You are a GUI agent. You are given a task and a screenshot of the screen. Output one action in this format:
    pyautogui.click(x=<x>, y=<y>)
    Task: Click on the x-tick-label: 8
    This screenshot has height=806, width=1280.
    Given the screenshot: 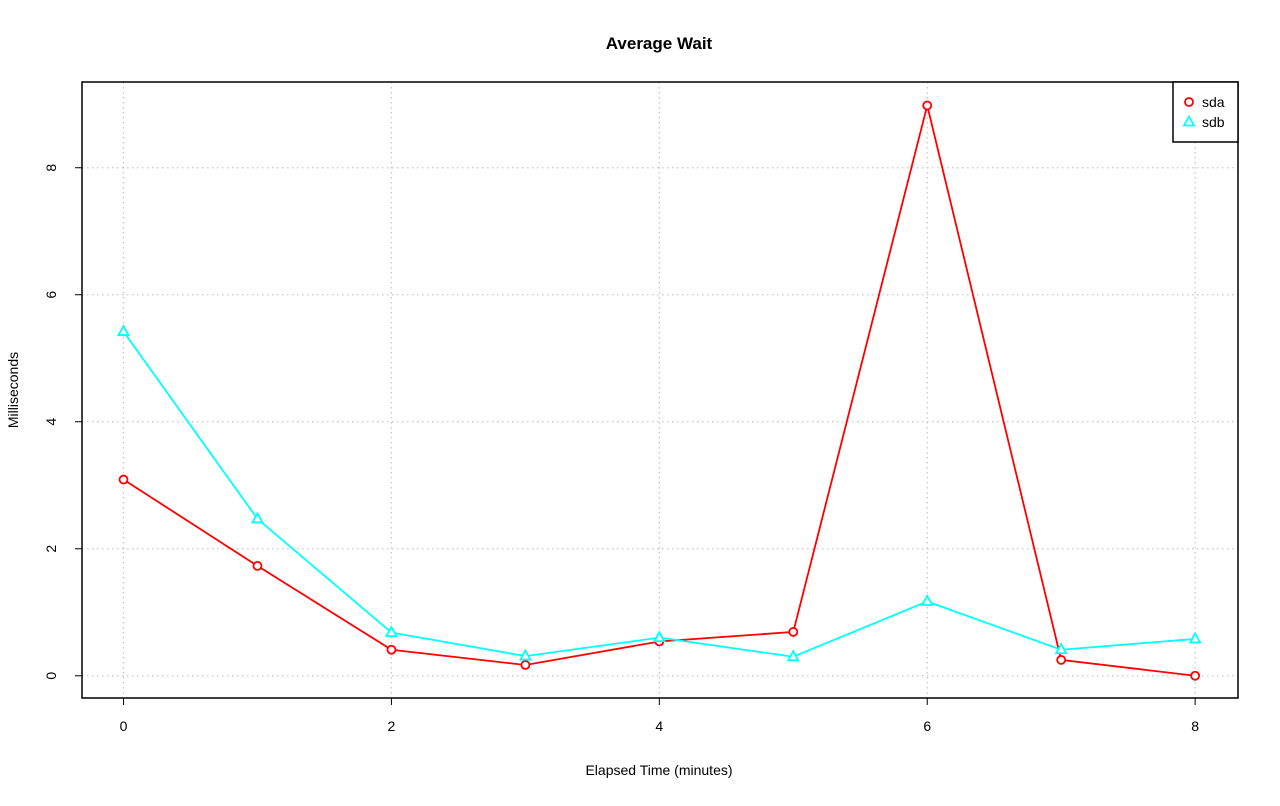 What is the action you would take?
    pyautogui.click(x=1195, y=726)
    